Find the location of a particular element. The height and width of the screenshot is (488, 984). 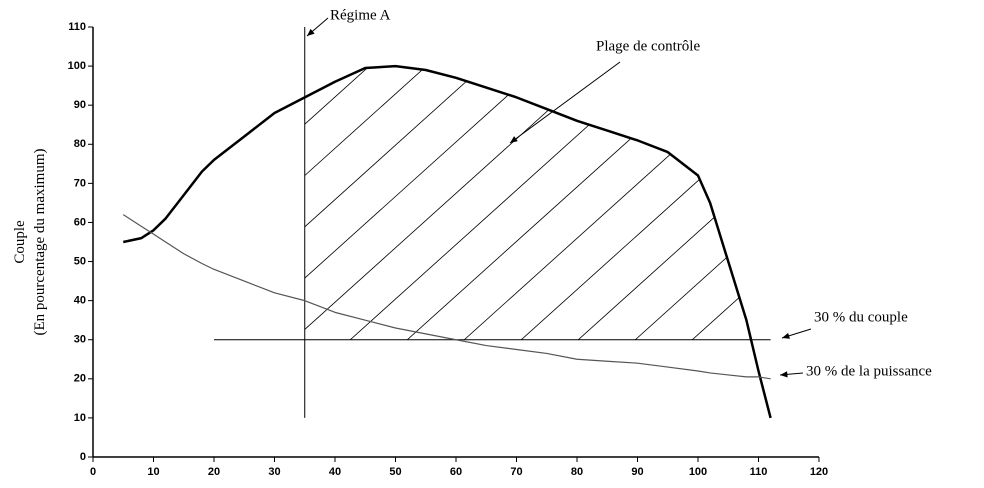

y-tick-label: 110 is located at coordinates (77, 27).